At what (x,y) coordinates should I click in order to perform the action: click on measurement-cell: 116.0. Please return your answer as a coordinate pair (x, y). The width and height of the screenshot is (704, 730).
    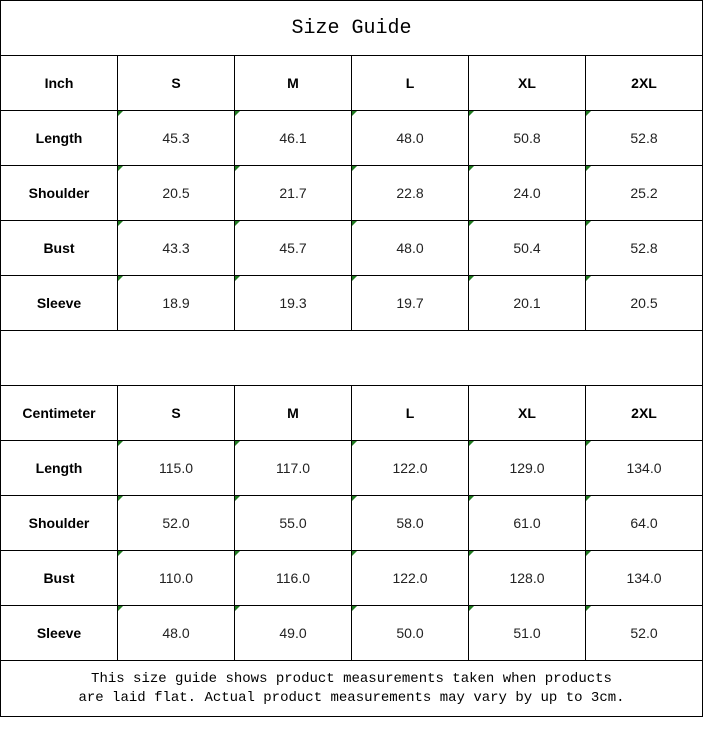
    Looking at the image, I should click on (293, 578).